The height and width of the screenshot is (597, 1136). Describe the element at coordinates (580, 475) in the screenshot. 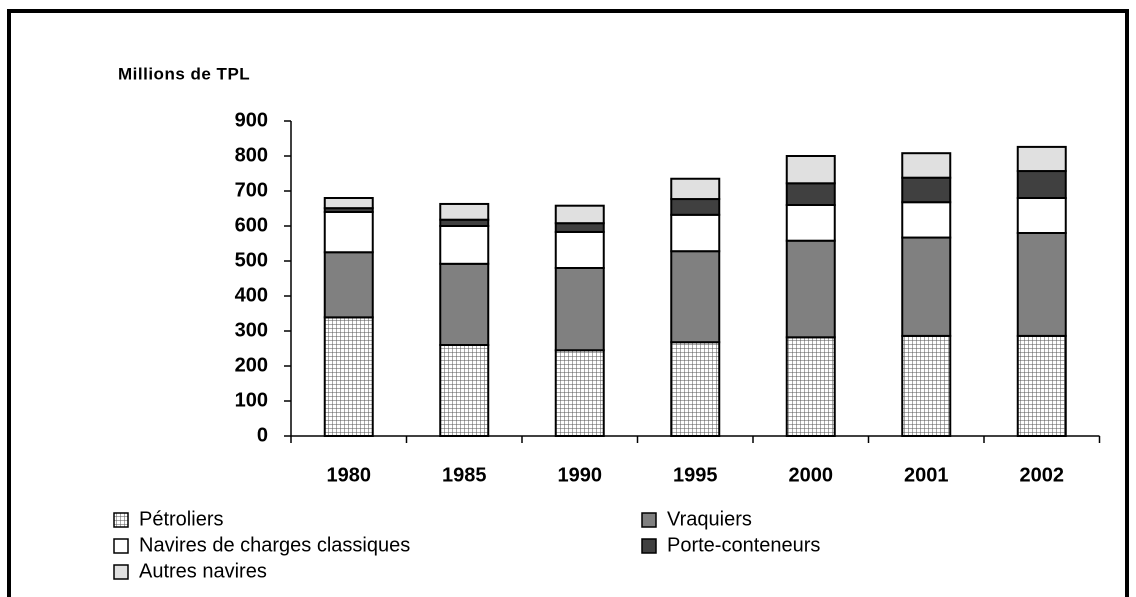

I see `x-tick-label: 1990` at that location.